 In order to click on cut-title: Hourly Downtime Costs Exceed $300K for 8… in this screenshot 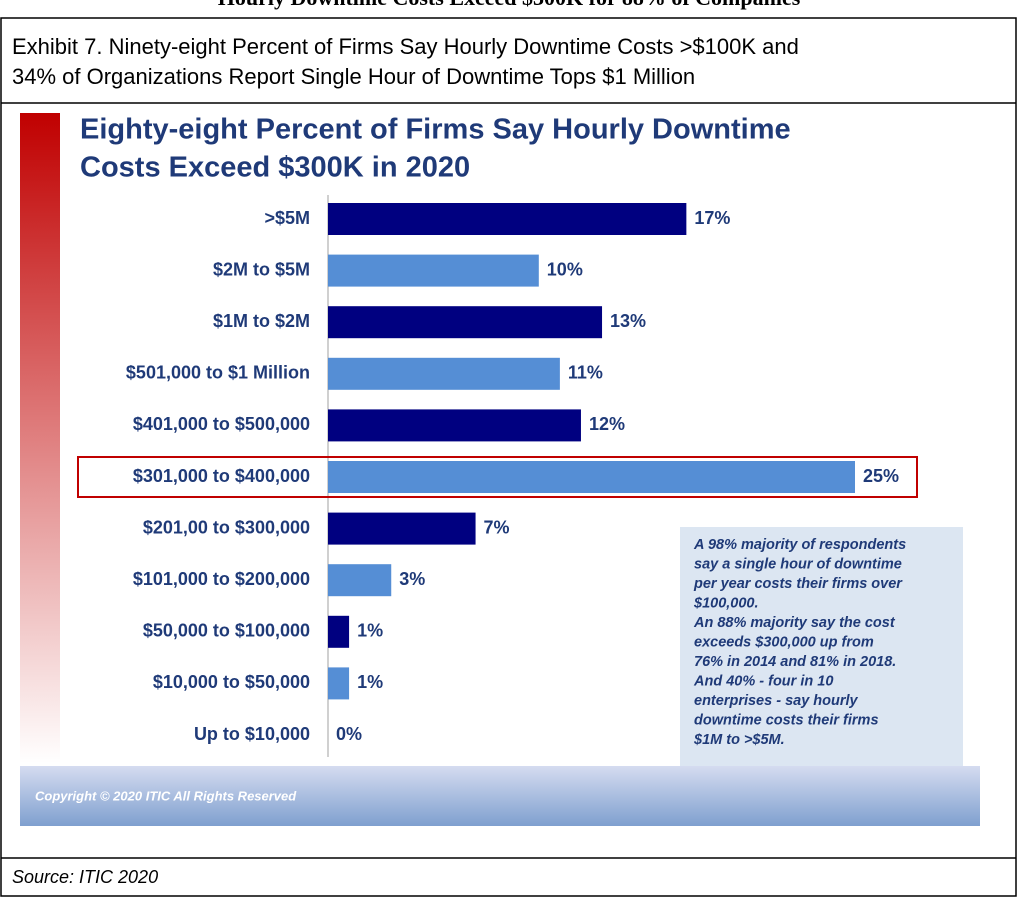, I will do `click(509, 5)`.